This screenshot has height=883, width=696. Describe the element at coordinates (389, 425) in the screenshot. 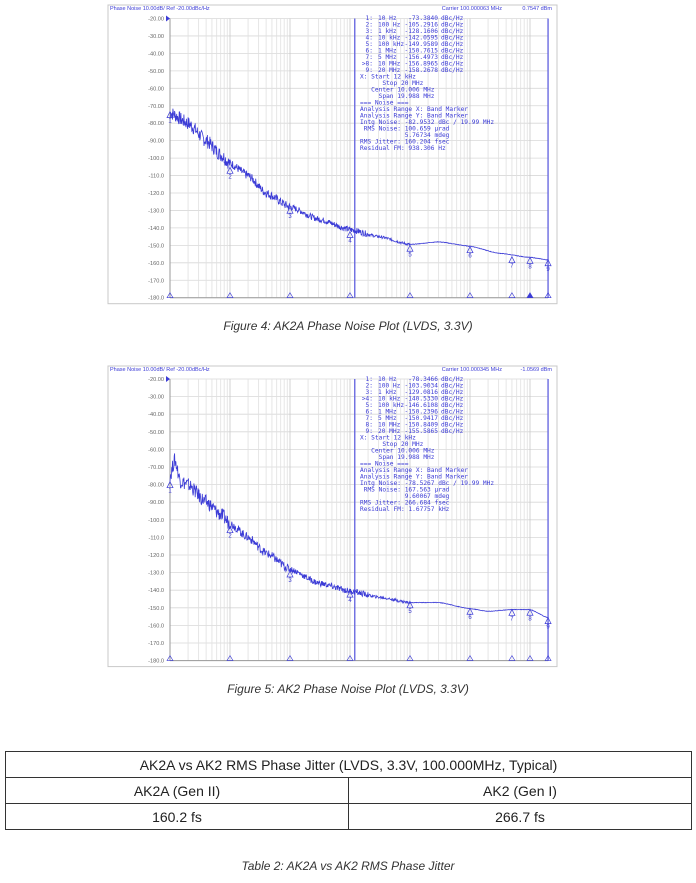

I see `marker-readout-frequency: 10 MHz` at that location.